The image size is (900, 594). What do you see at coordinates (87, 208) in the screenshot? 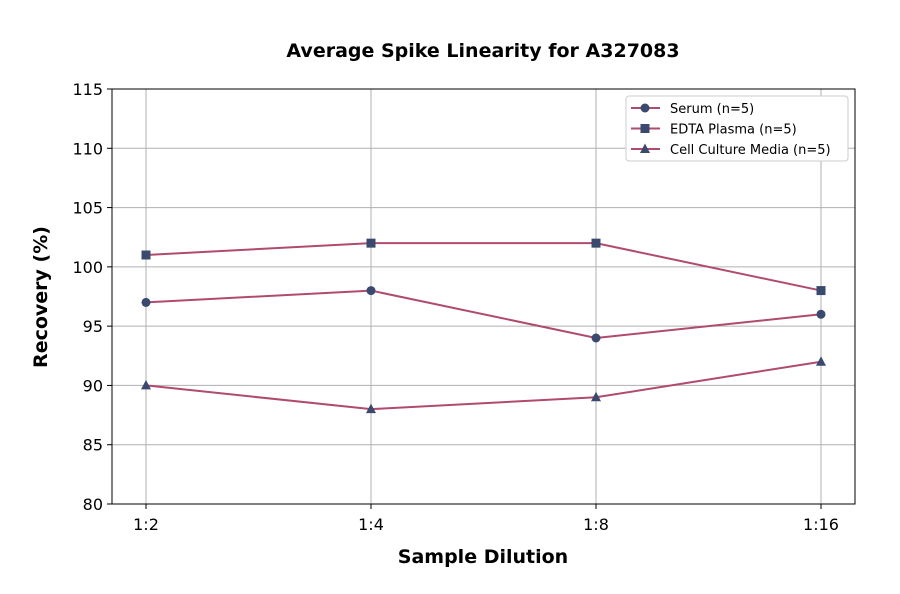
I see `y-tick-label: 105` at bounding box center [87, 208].